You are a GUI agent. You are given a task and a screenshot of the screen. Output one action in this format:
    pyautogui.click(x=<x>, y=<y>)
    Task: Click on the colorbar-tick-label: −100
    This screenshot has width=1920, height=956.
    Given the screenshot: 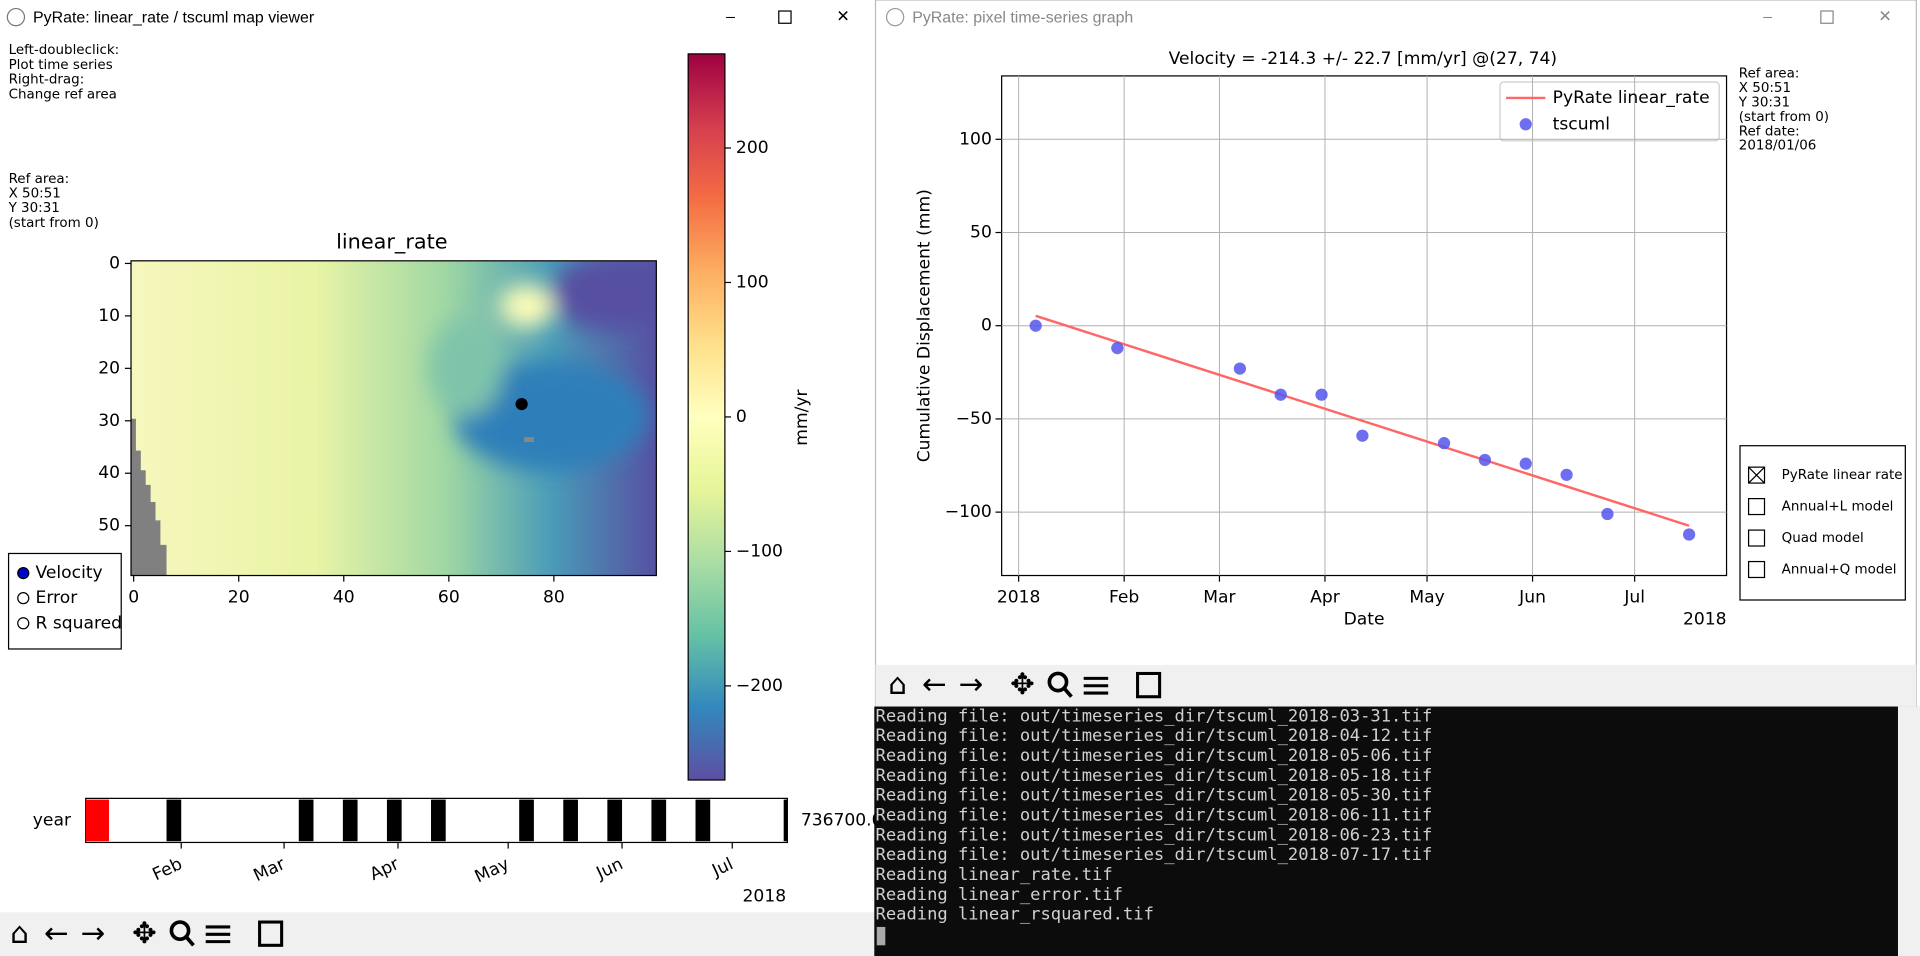 What is the action you would take?
    pyautogui.click(x=759, y=551)
    